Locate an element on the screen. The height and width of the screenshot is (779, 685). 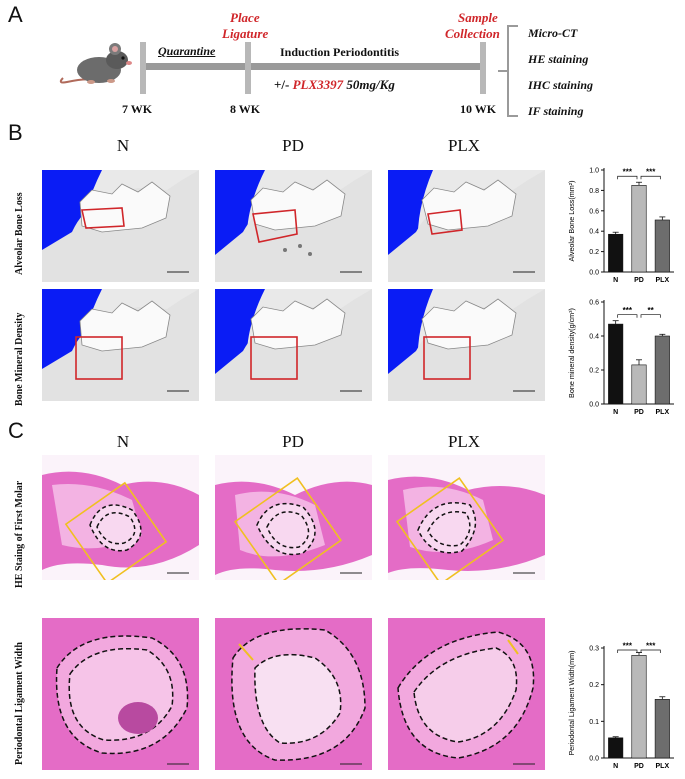
pdl-image-n is located at coordinates (120, 694).